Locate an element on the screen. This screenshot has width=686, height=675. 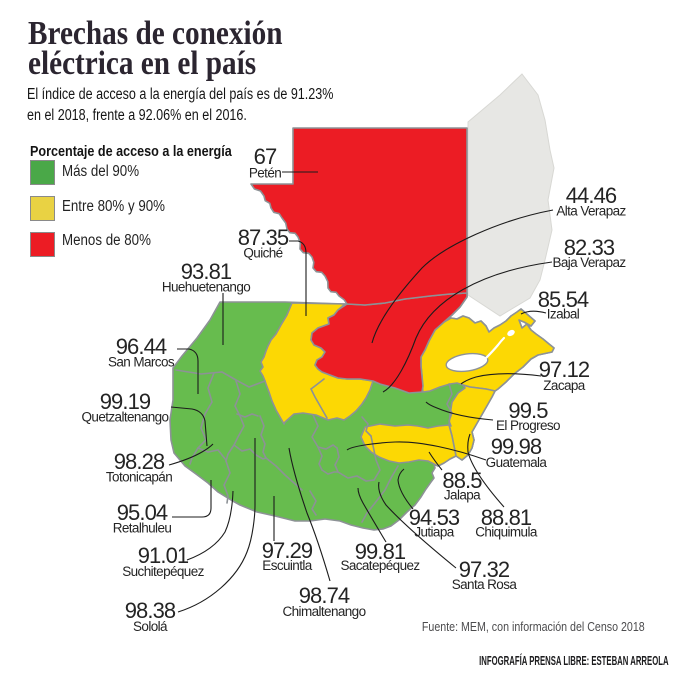
svg-text: Jutiapa is located at coordinates (434, 532).